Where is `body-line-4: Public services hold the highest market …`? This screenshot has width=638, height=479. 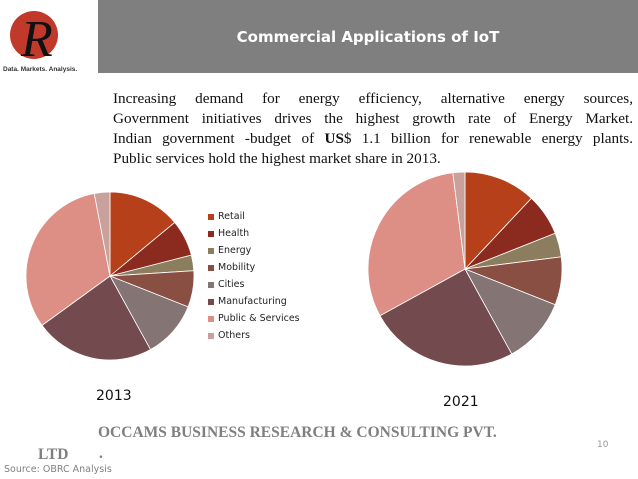 body-line-4: Public services hold the highest market … is located at coordinates (277, 158).